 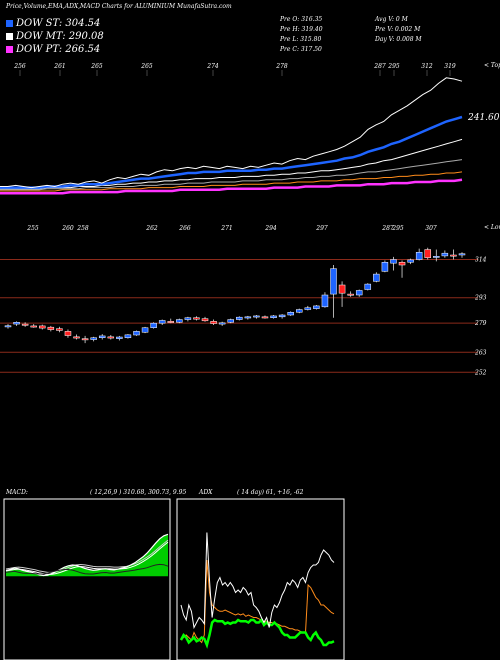 I want to click on adx-title: ADX, so click(x=206, y=492).